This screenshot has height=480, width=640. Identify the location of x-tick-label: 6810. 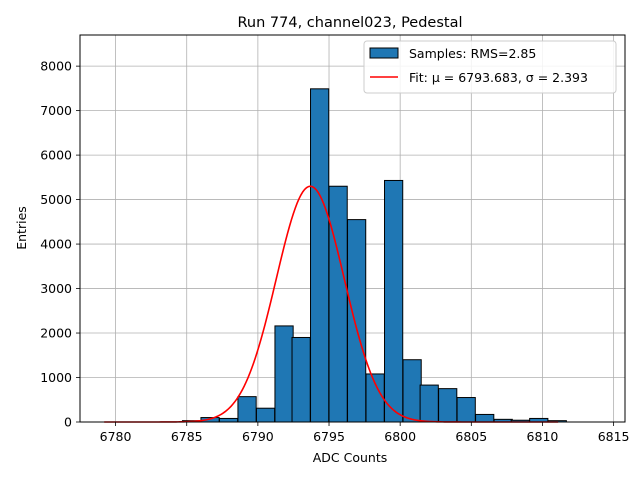
(543, 436).